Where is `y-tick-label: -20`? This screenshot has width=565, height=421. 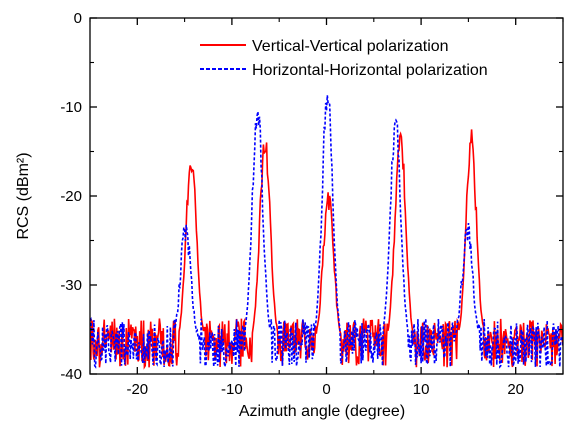
y-tick-label: -20 is located at coordinates (71, 196).